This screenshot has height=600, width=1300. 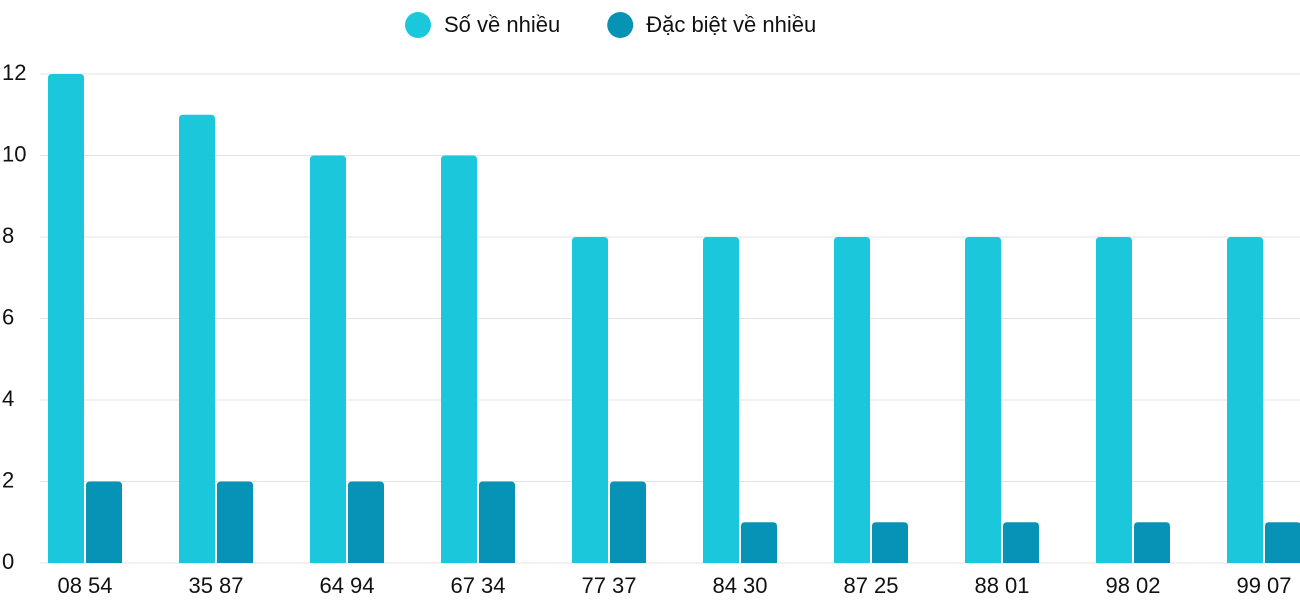 I want to click on y-tick-label: 4, so click(x=8, y=398).